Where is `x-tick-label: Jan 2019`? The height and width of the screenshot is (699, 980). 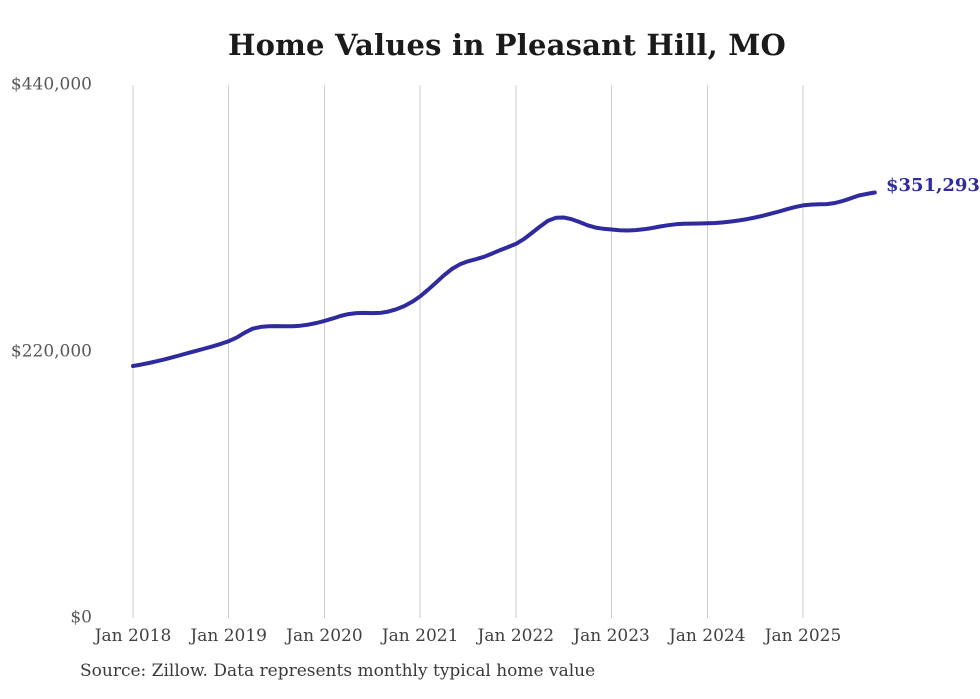
x-tick-label: Jan 2019 is located at coordinates (228, 636).